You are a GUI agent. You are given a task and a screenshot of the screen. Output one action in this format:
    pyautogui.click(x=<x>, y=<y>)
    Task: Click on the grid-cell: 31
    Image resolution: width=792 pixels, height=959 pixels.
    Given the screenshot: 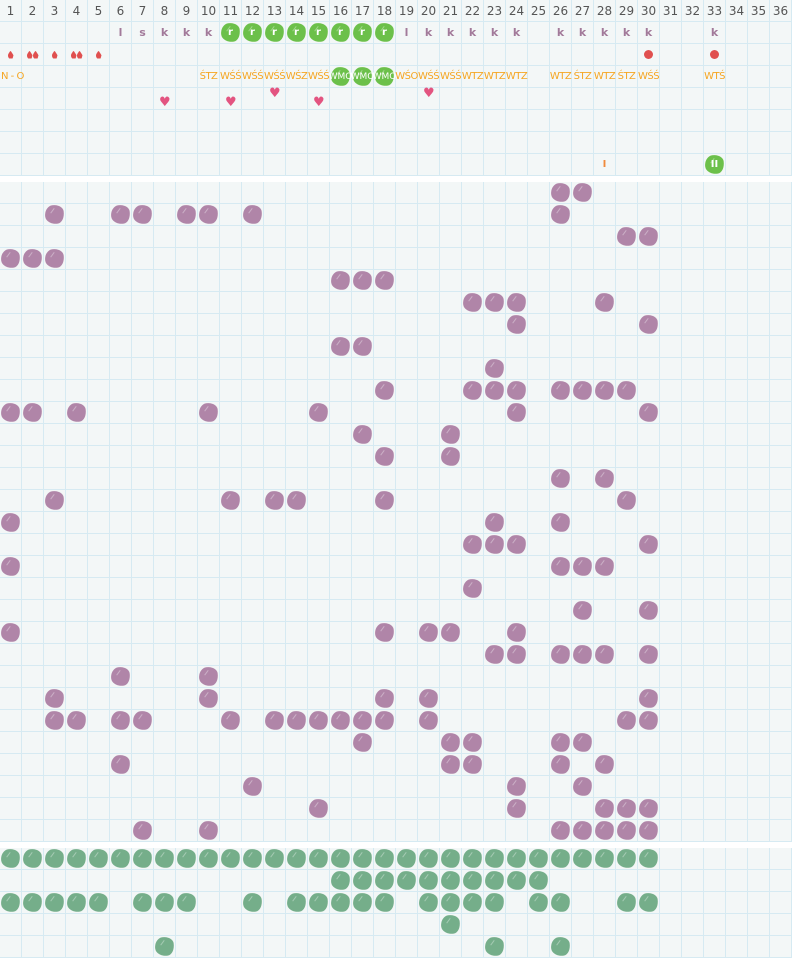 What is the action you would take?
    pyautogui.click(x=671, y=11)
    